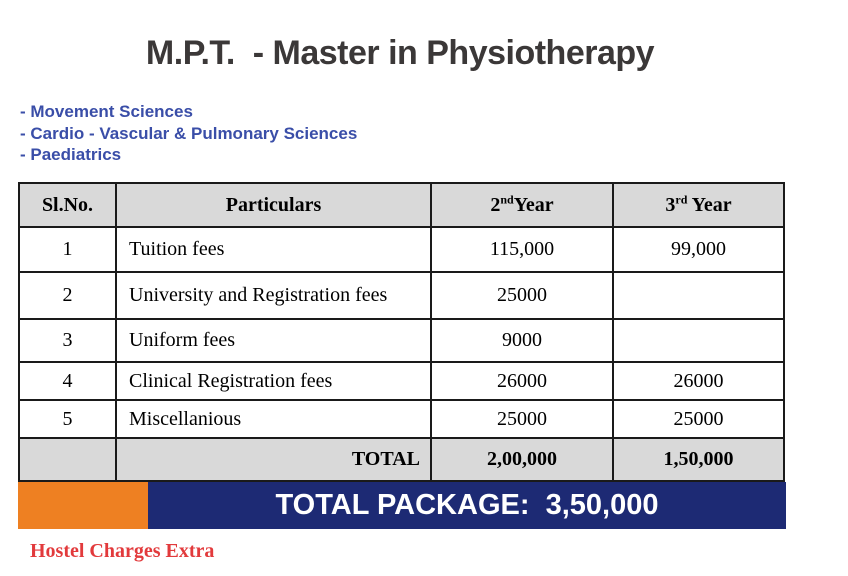  Describe the element at coordinates (522, 381) in the screenshot. I see `cell-year2: 26000` at that location.